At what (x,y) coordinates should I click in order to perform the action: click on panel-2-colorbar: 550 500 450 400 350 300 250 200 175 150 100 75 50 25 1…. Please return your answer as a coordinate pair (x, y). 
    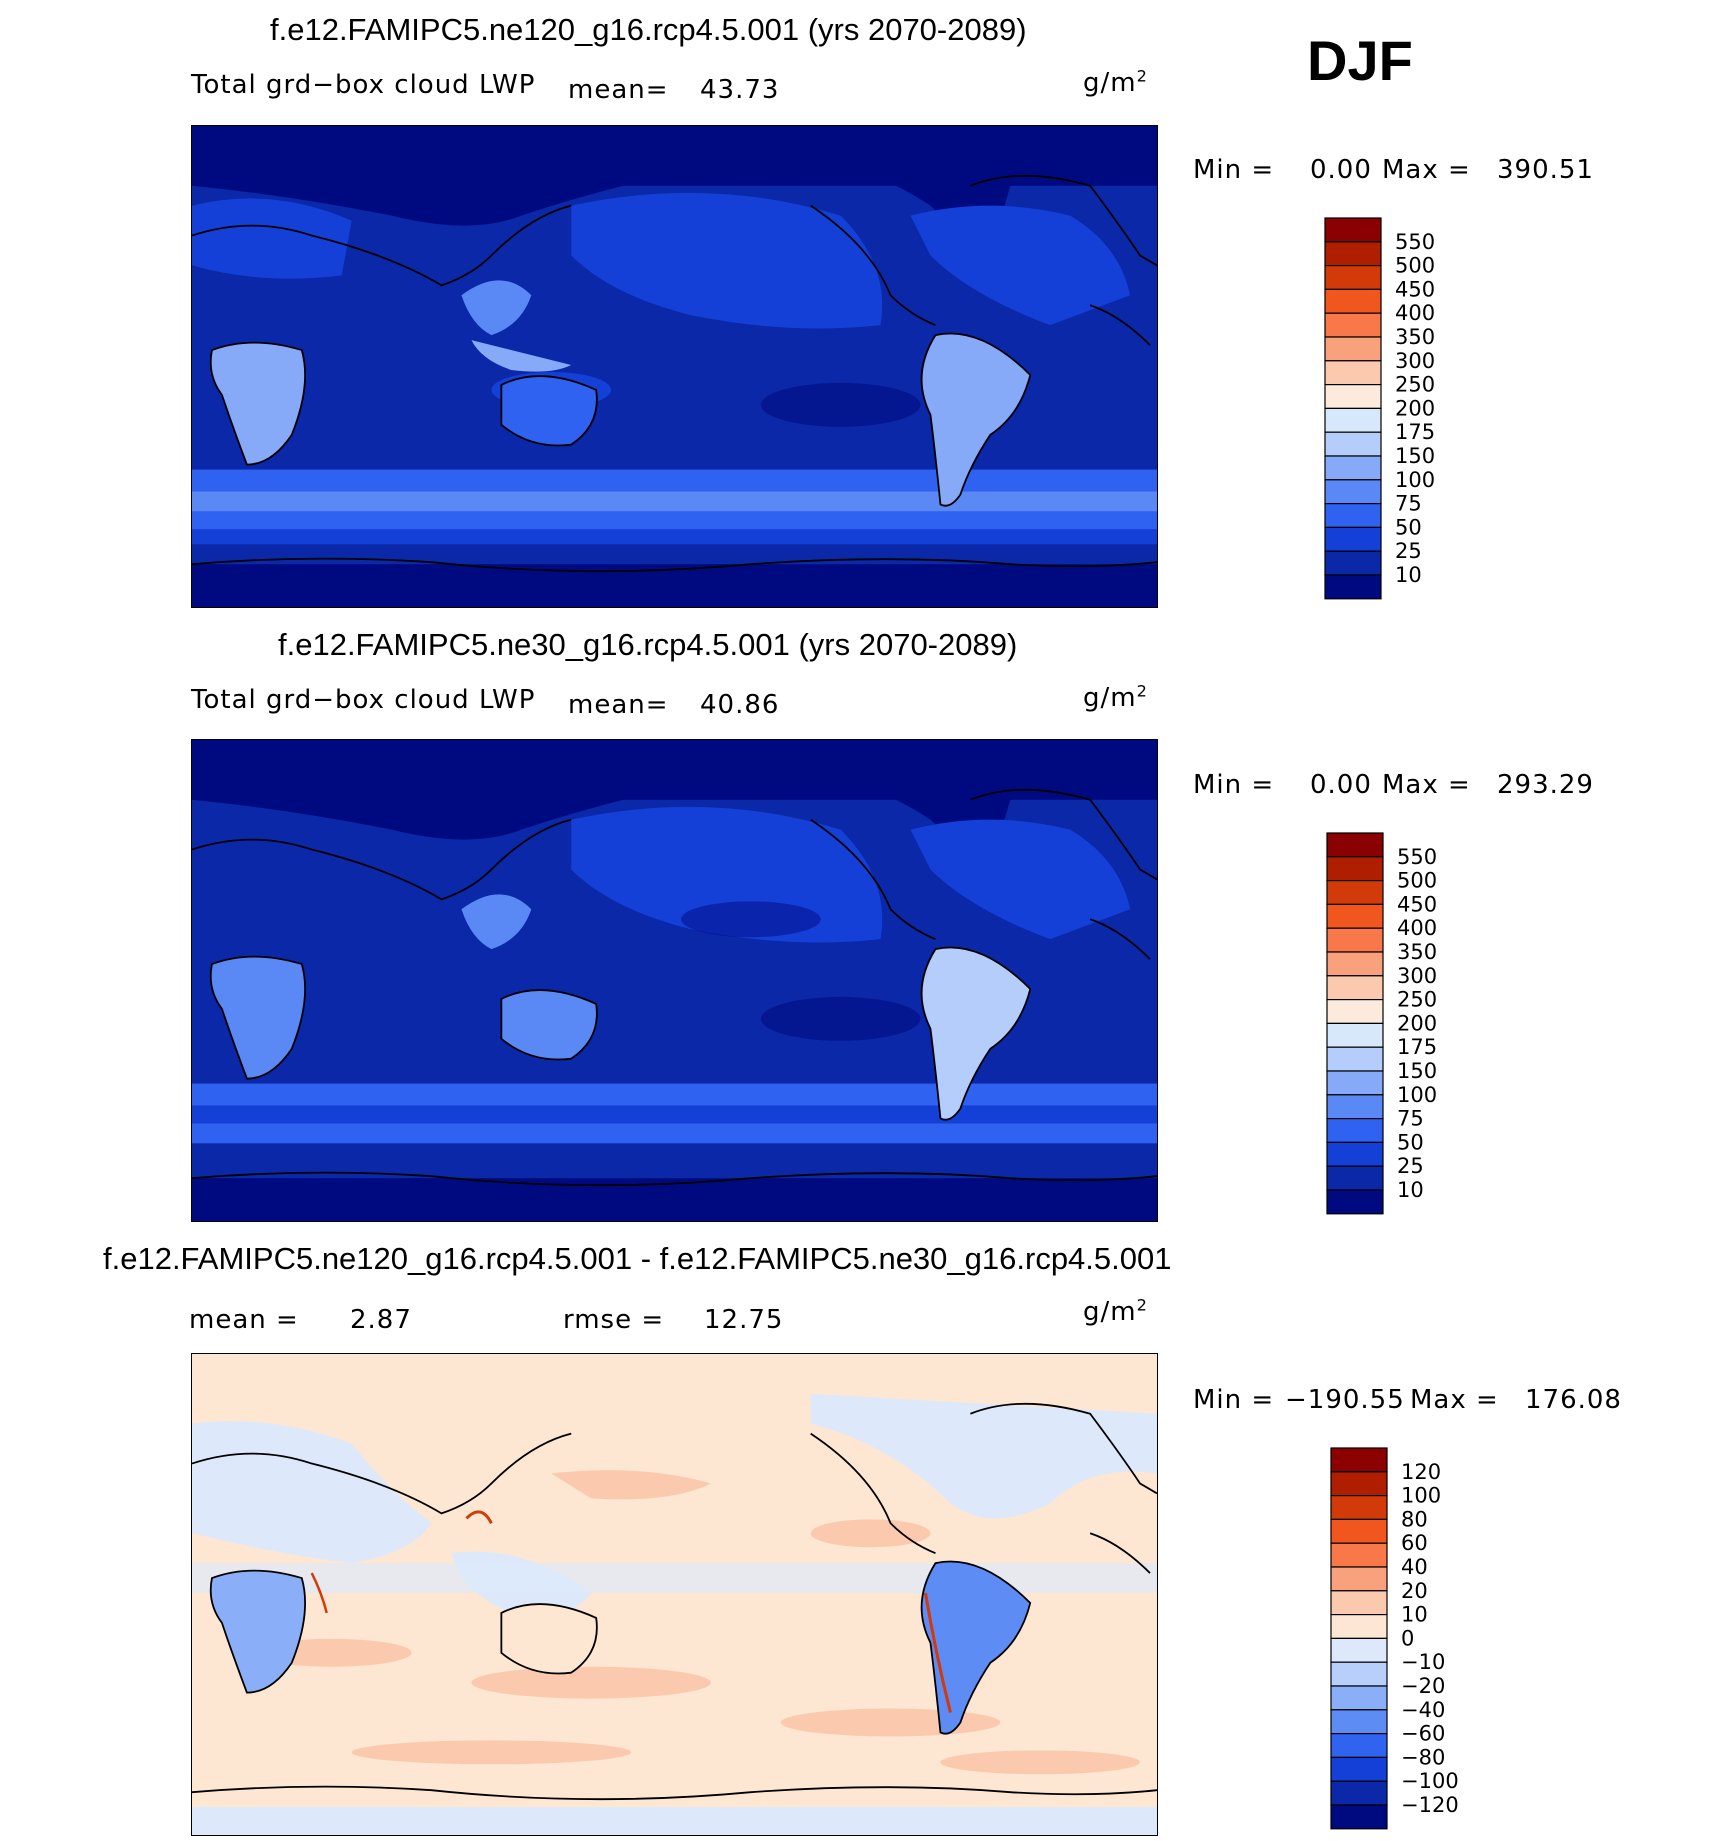
    Looking at the image, I should click on (1425, 1023).